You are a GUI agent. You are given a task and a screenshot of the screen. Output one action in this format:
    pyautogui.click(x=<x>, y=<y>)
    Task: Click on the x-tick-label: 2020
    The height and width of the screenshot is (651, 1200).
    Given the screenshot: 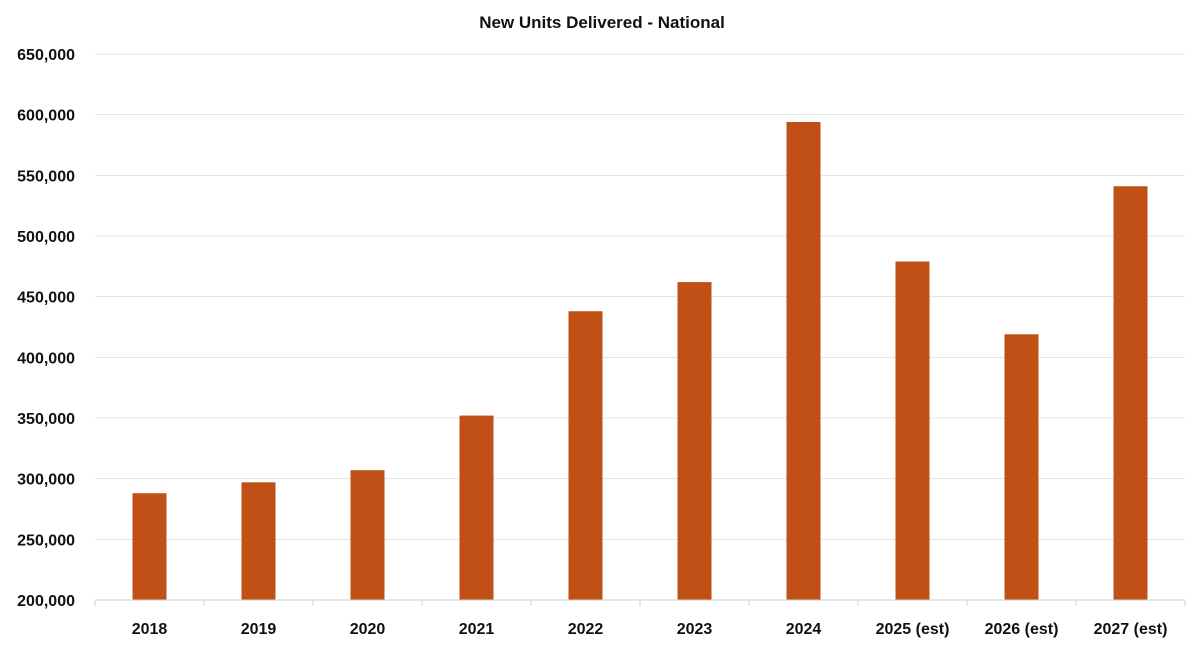 What is the action you would take?
    pyautogui.click(x=368, y=629)
    